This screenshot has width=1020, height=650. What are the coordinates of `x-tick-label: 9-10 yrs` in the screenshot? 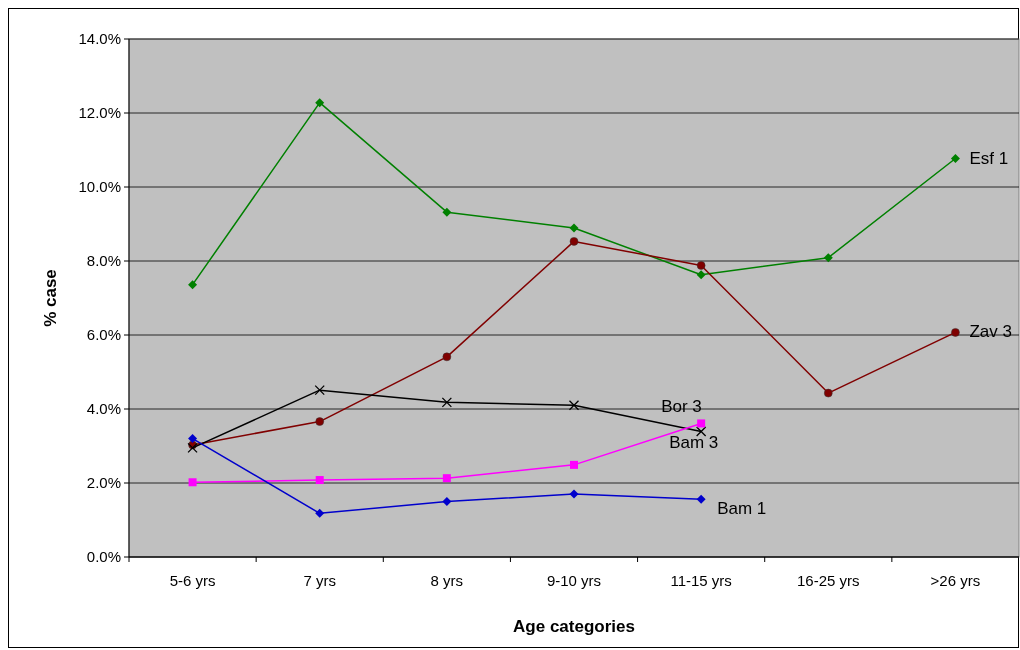 It's located at (574, 580).